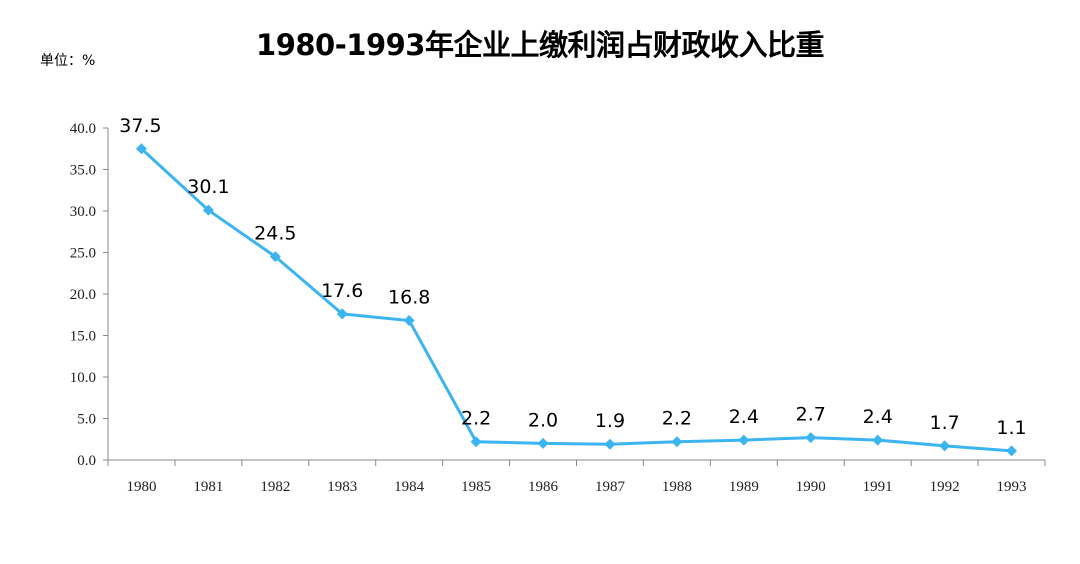 The image size is (1080, 564). I want to click on y-tick-label: 40.0, so click(83, 129).